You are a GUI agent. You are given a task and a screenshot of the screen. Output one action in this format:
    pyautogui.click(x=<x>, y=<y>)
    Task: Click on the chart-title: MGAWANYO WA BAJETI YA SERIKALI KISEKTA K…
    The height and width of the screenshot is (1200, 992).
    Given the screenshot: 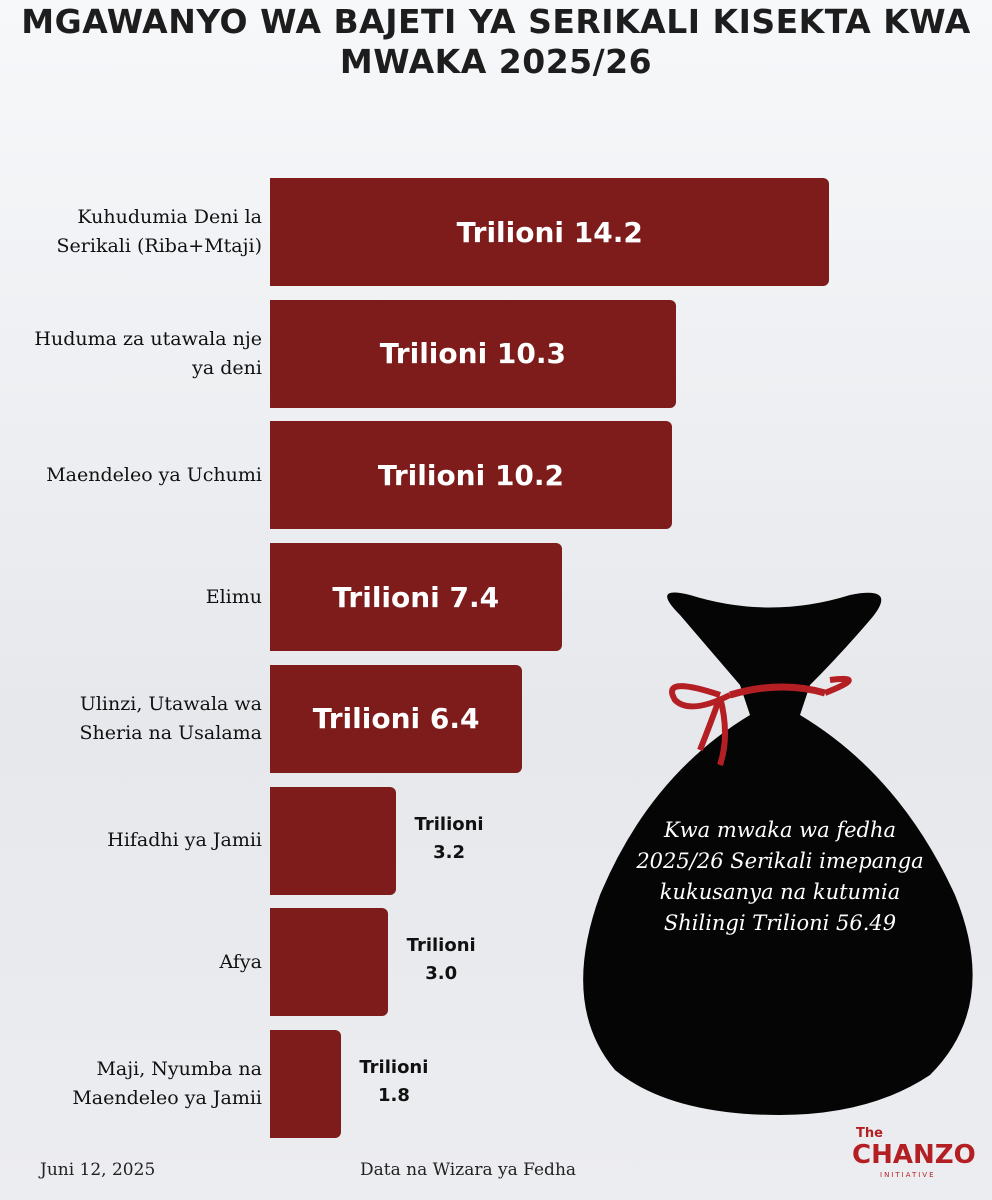 What is the action you would take?
    pyautogui.click(x=496, y=41)
    